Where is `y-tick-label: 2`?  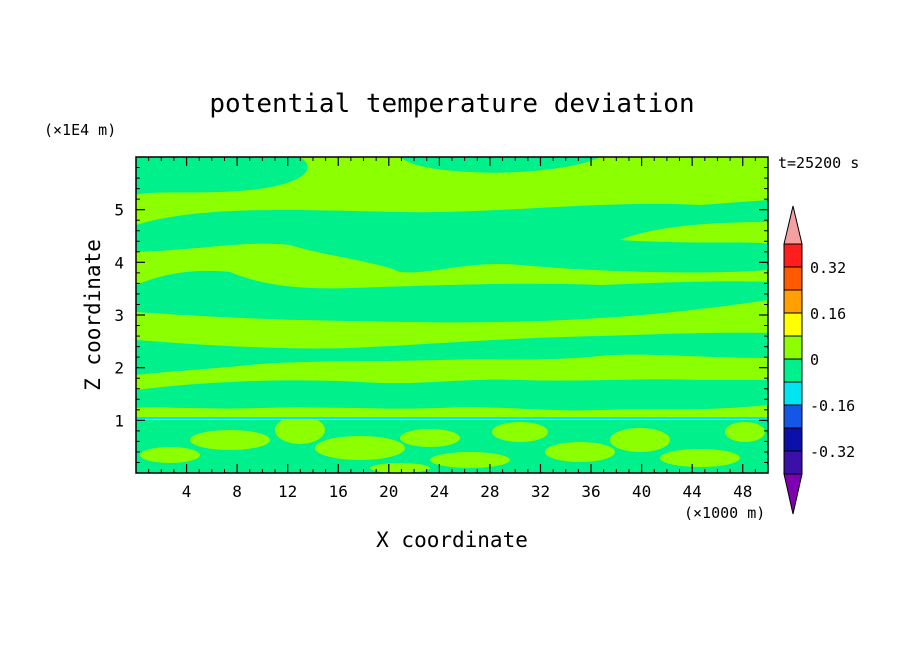 y-tick-label: 2 is located at coordinates (119, 368).